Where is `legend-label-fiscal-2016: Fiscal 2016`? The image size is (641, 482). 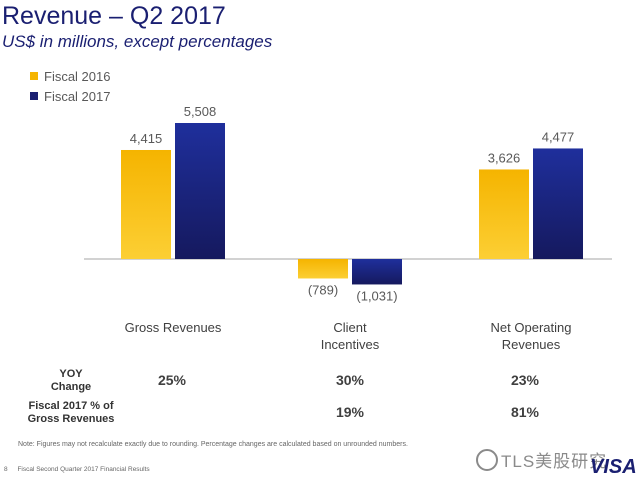 legend-label-fiscal-2016: Fiscal 2016 is located at coordinates (77, 76).